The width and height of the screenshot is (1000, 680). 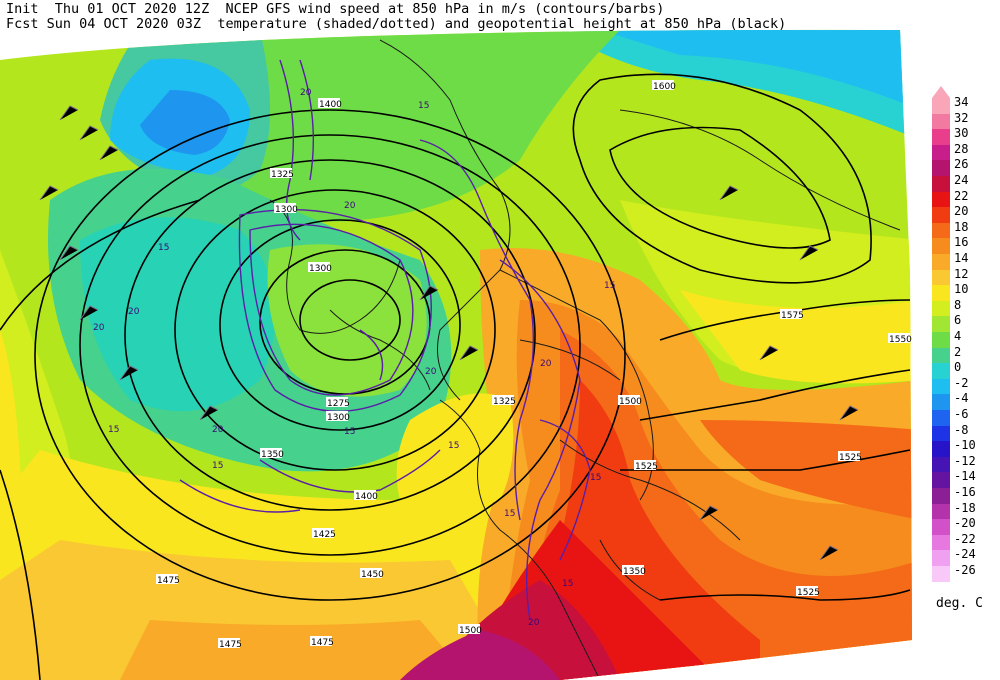 I want to click on colorbar-label: 32, so click(x=961, y=117).